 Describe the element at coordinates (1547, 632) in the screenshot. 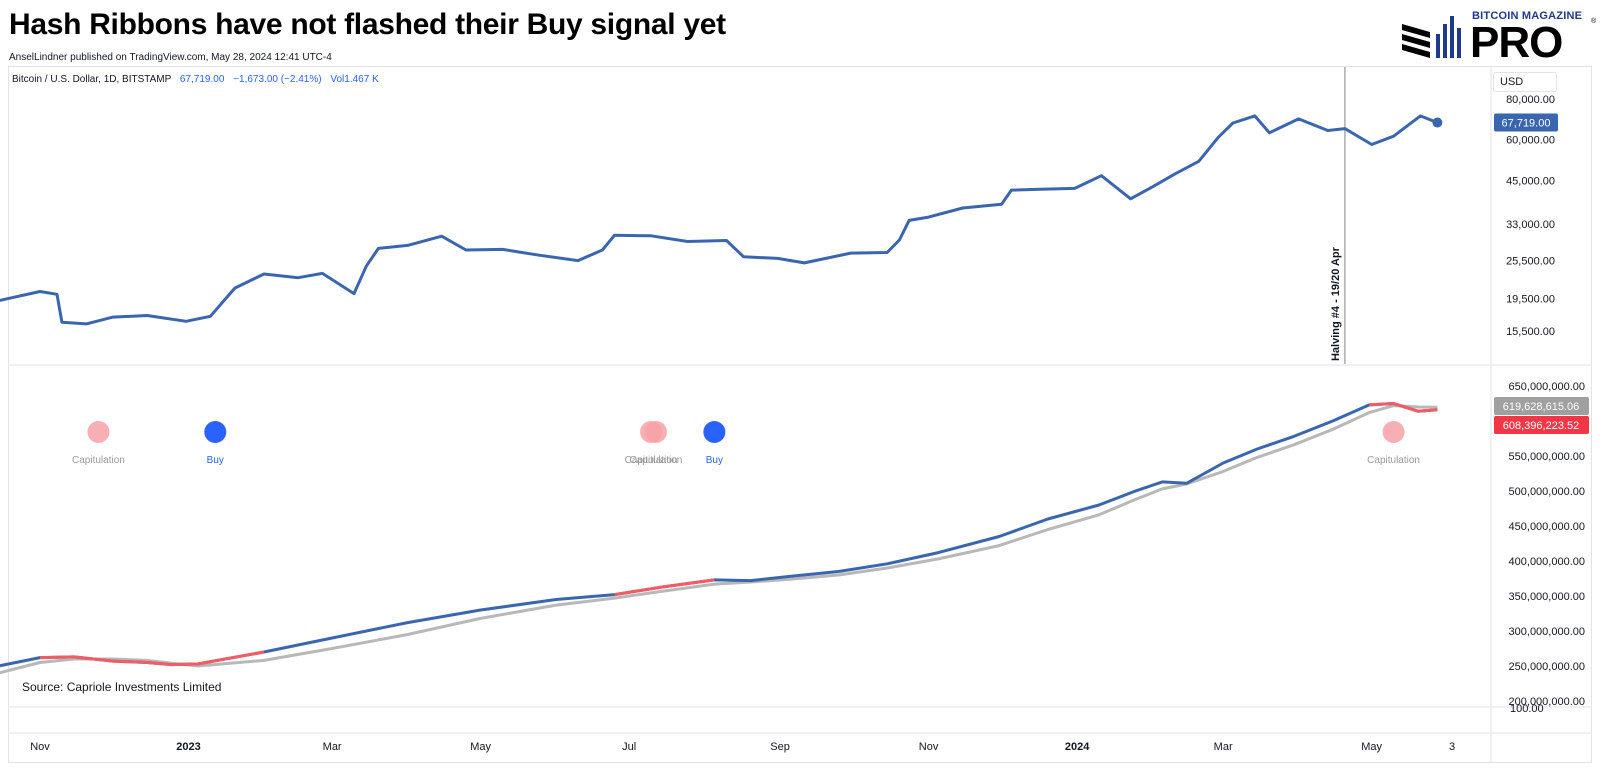

I see `hash-tick-label: 300,000,000.00` at that location.